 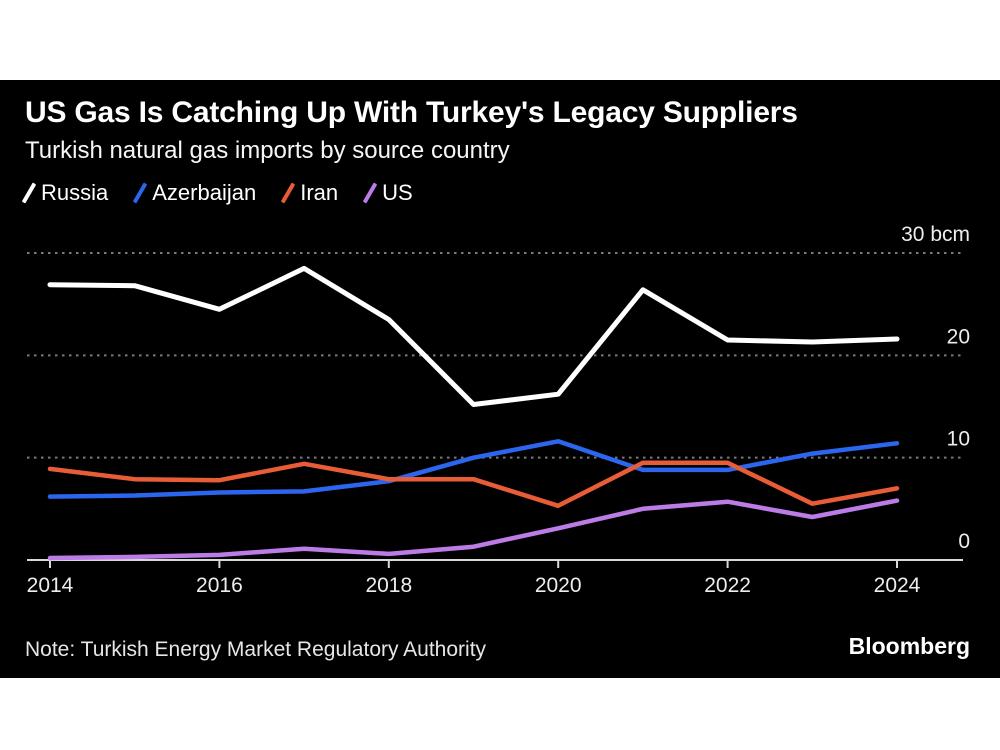 I want to click on y-axis-label: 0, so click(x=964, y=541).